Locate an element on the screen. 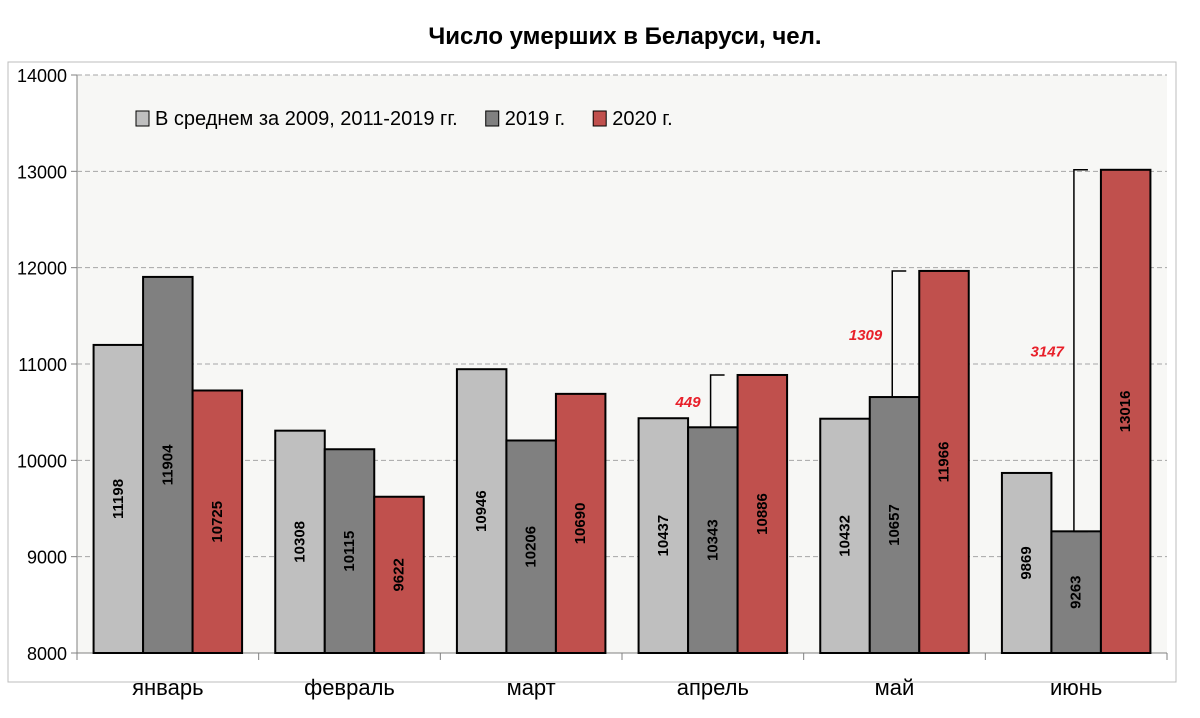 This screenshot has width=1200, height=718. difference-label: 3147 is located at coordinates (1048, 352).